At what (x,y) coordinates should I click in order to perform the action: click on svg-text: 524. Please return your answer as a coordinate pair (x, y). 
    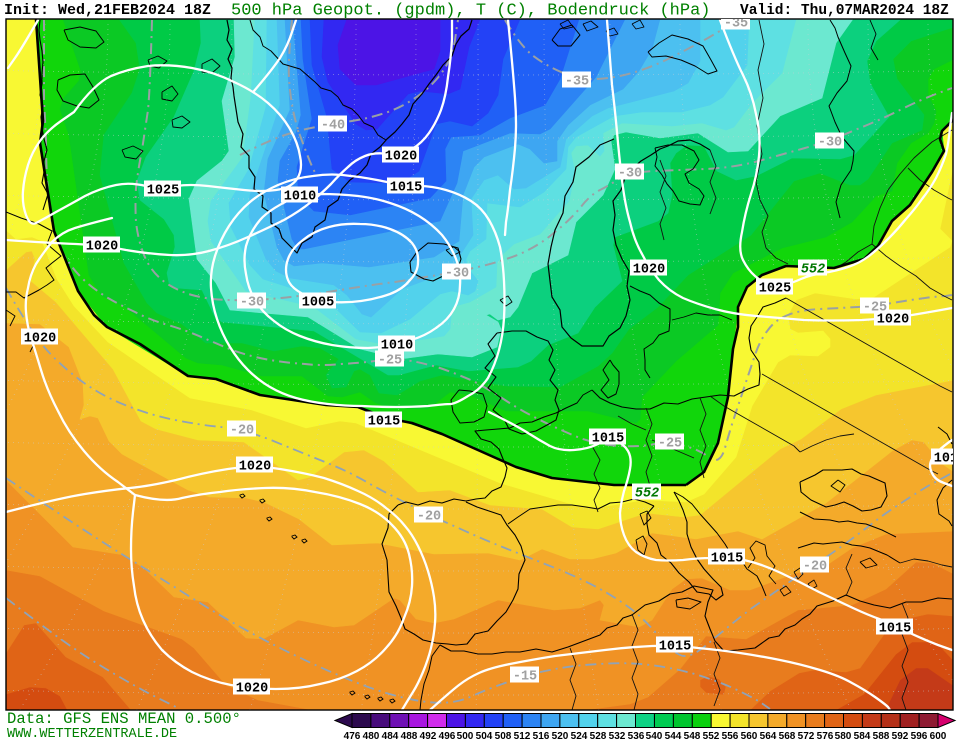
    Looking at the image, I should click on (579, 736).